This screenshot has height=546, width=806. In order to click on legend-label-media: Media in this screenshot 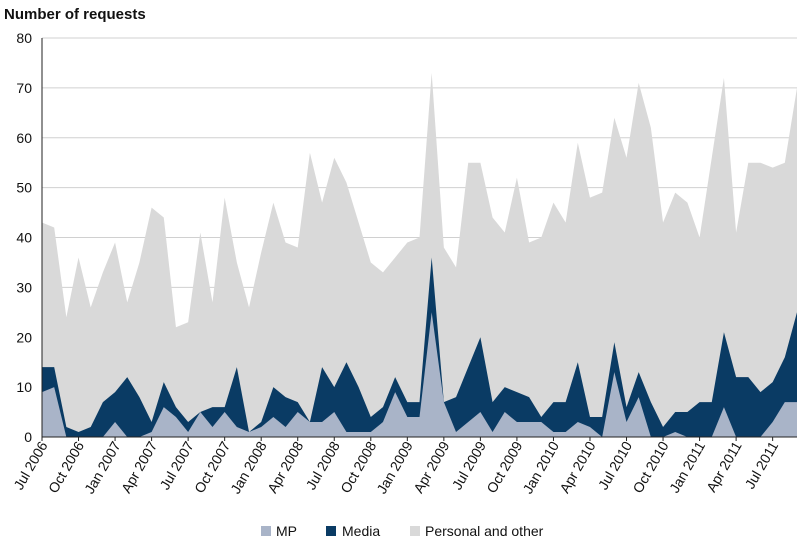, I will do `click(361, 531)`.